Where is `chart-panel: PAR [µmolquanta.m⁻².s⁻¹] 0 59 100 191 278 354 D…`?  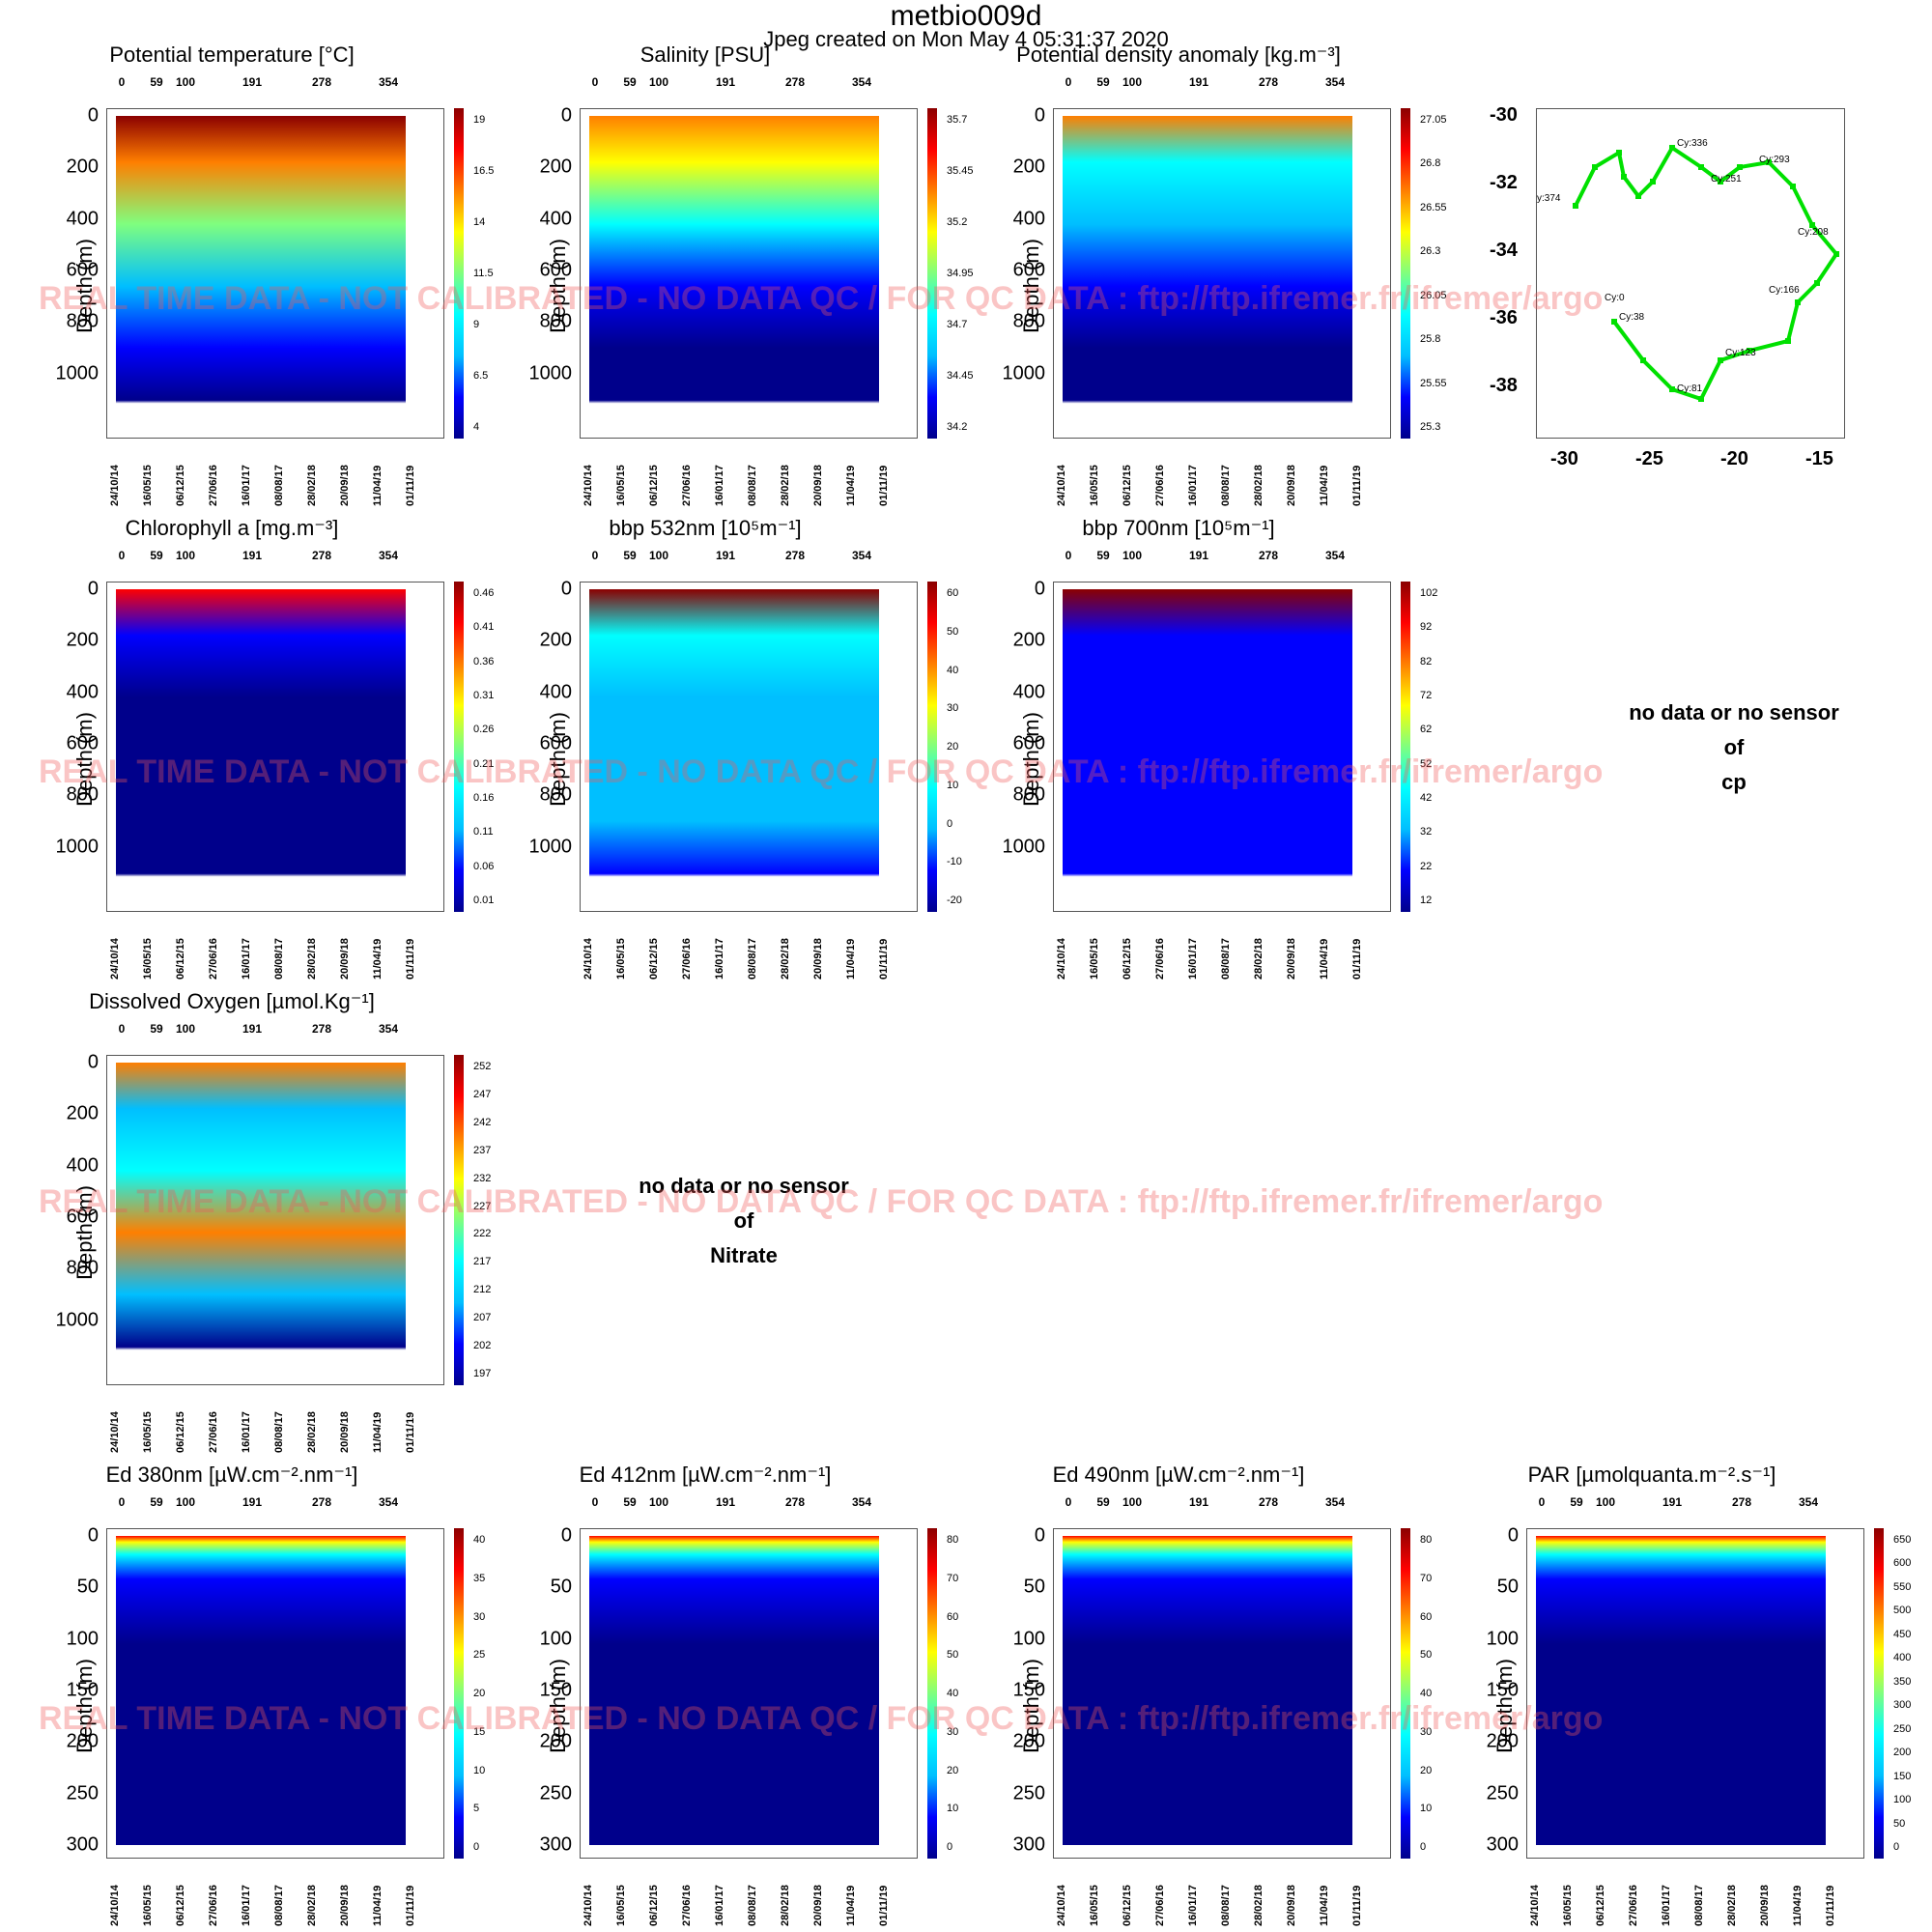 chart-panel: PAR [µmolquanta.m⁻².s⁻¹] 0 59 100 191 278 354 D… is located at coordinates (1666, 1673).